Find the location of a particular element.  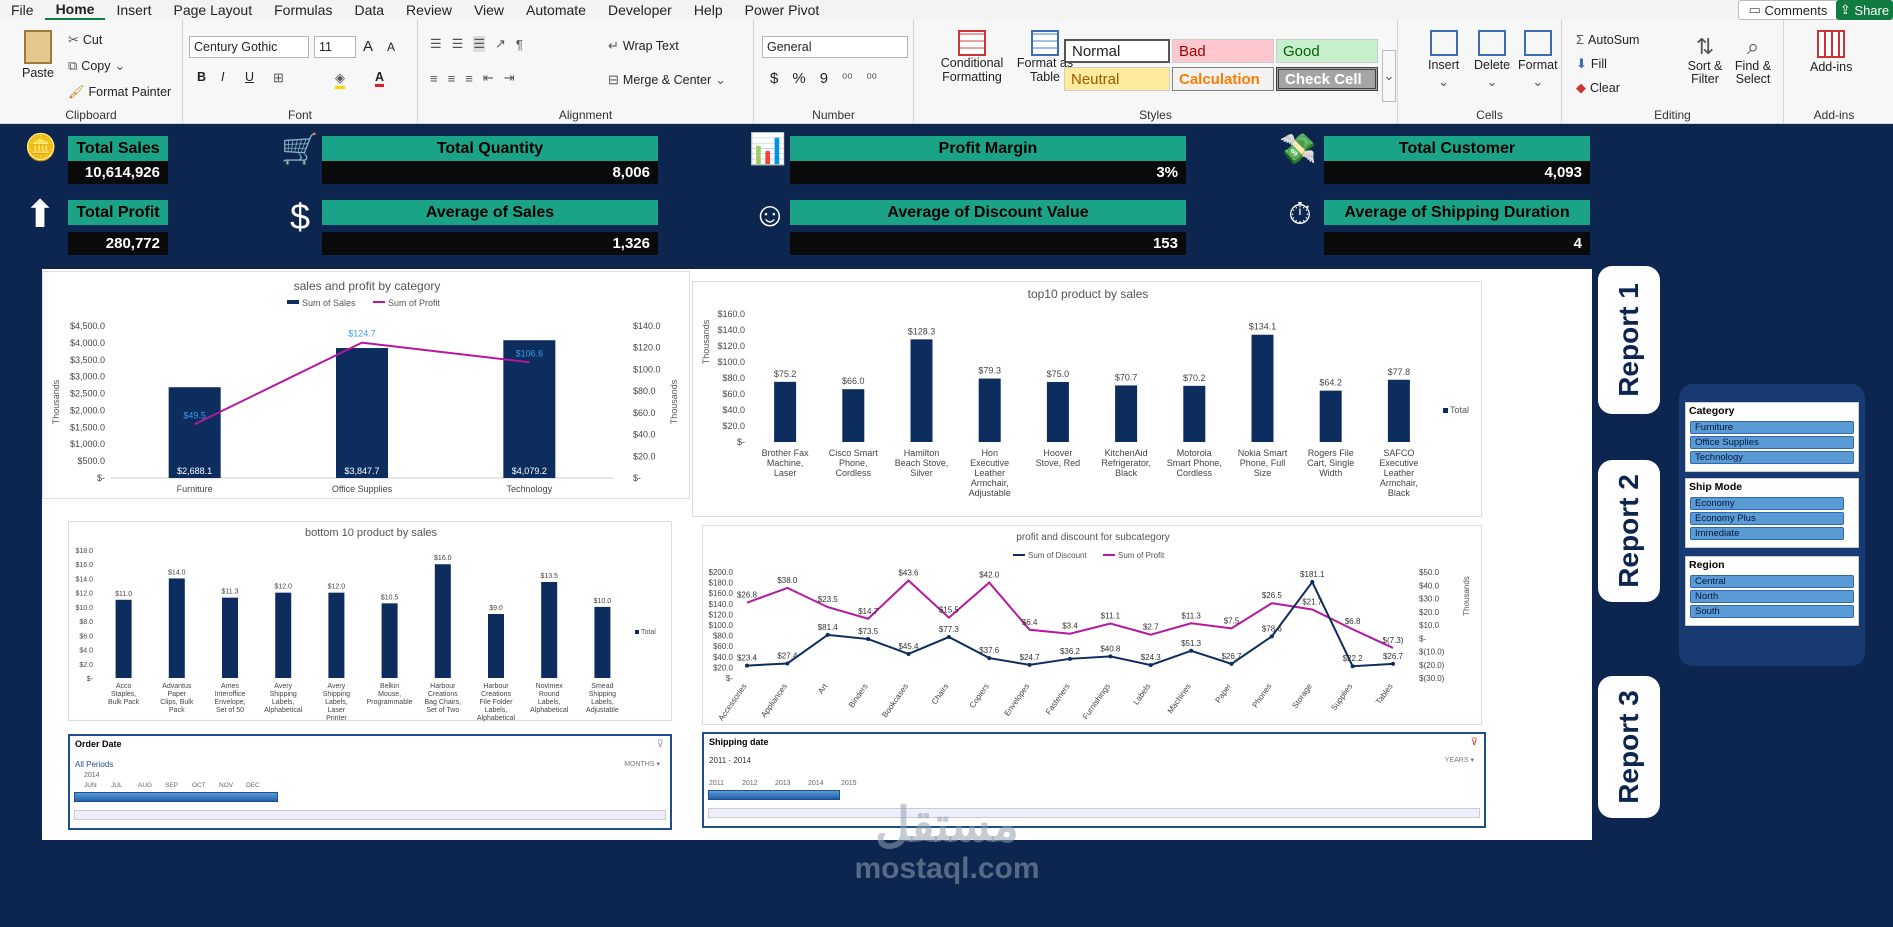

format-painter-button: 🖌 Format Painter is located at coordinates (120, 91).